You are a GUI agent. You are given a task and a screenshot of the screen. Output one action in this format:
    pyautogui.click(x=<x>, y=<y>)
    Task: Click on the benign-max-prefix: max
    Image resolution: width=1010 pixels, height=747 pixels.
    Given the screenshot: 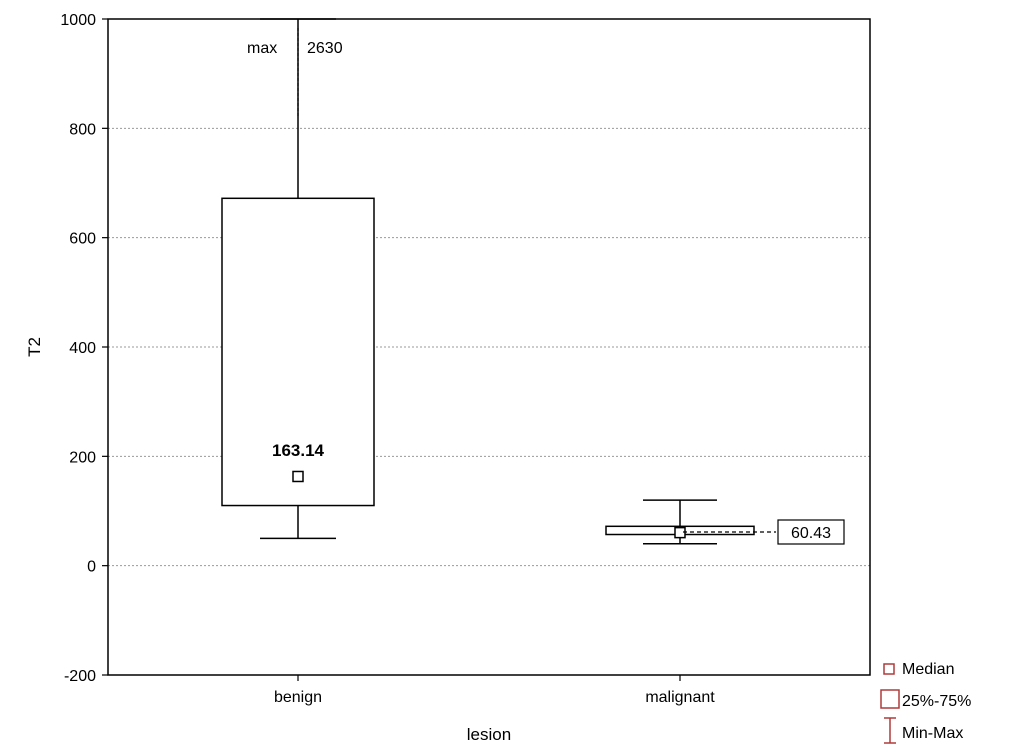 What is the action you would take?
    pyautogui.click(x=262, y=48)
    